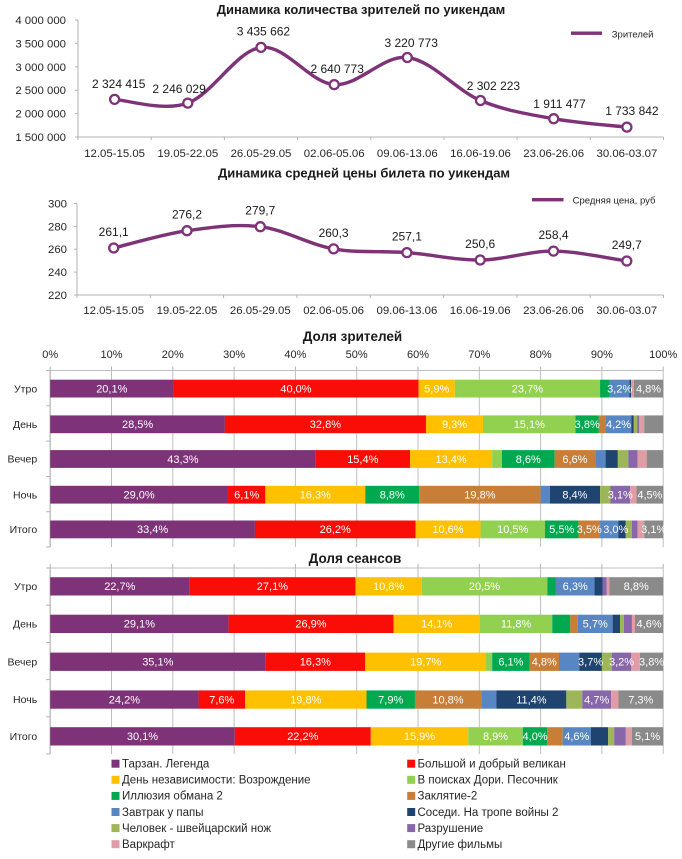 This screenshot has height=859, width=682. Describe the element at coordinates (484, 587) in the screenshot. I see `svg-text: 20,5%` at that location.